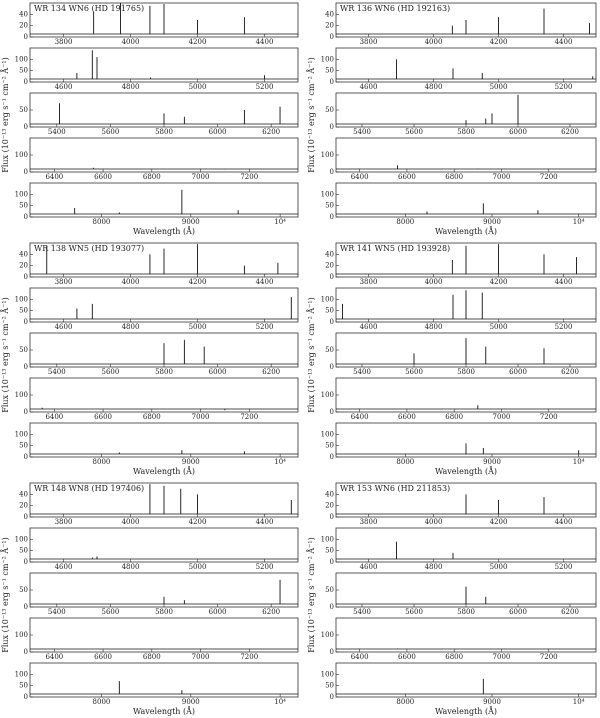 This screenshot has width=600, height=718. I want to click on x-tick-label: 6200, so click(570, 372).